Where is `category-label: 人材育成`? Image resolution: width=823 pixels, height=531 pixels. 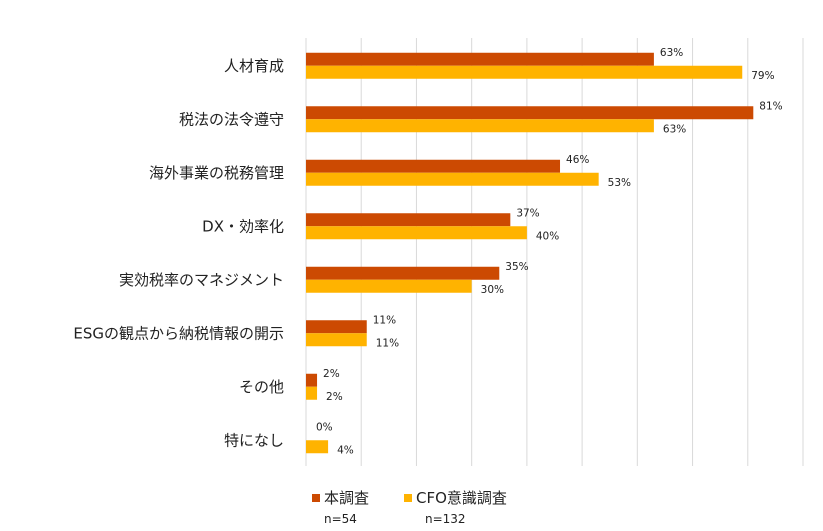 category-label: 人材育成 is located at coordinates (254, 66).